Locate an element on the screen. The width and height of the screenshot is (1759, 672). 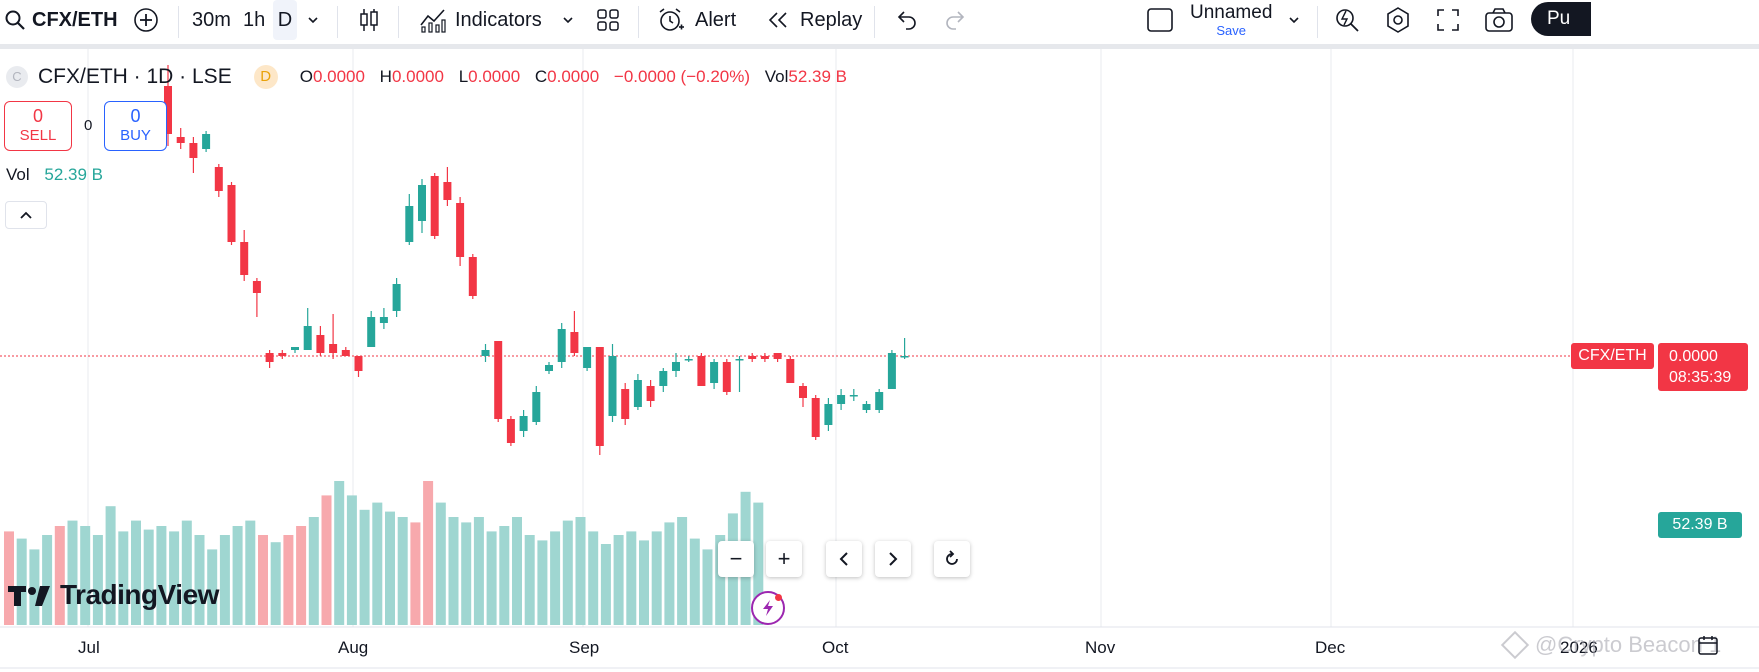
alert-button: Alert is located at coordinates (696, 20).